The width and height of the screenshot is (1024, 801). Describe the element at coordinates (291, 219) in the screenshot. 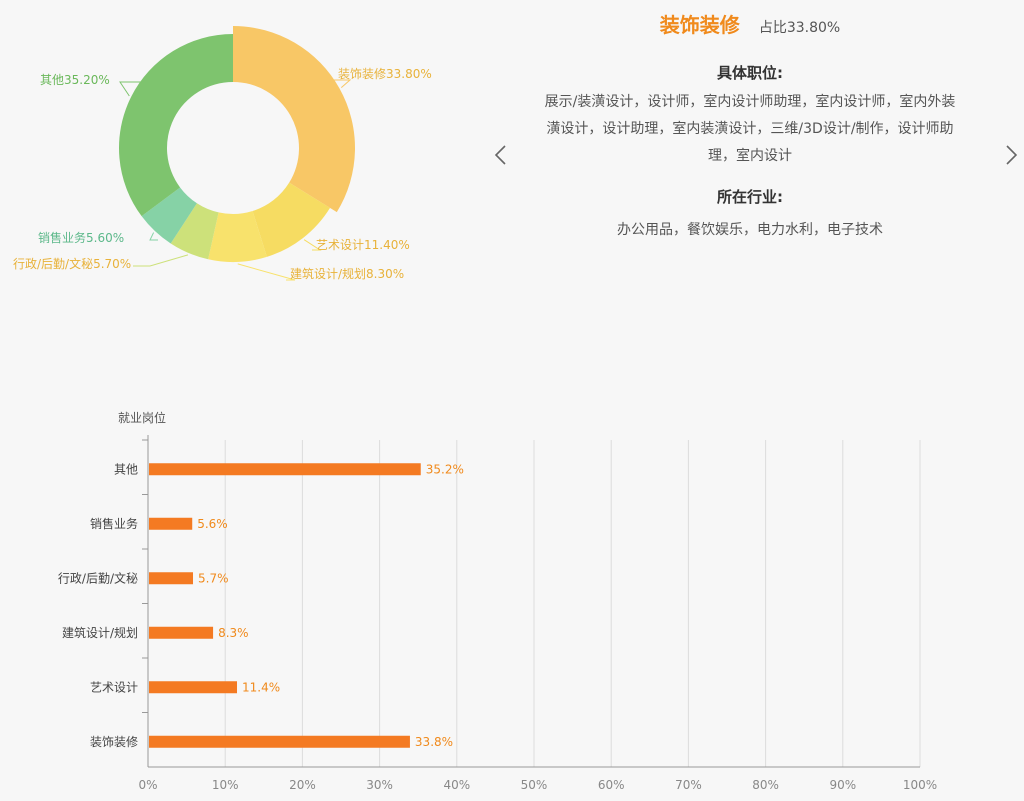

I see `donut-slice-艺术设计` at that location.